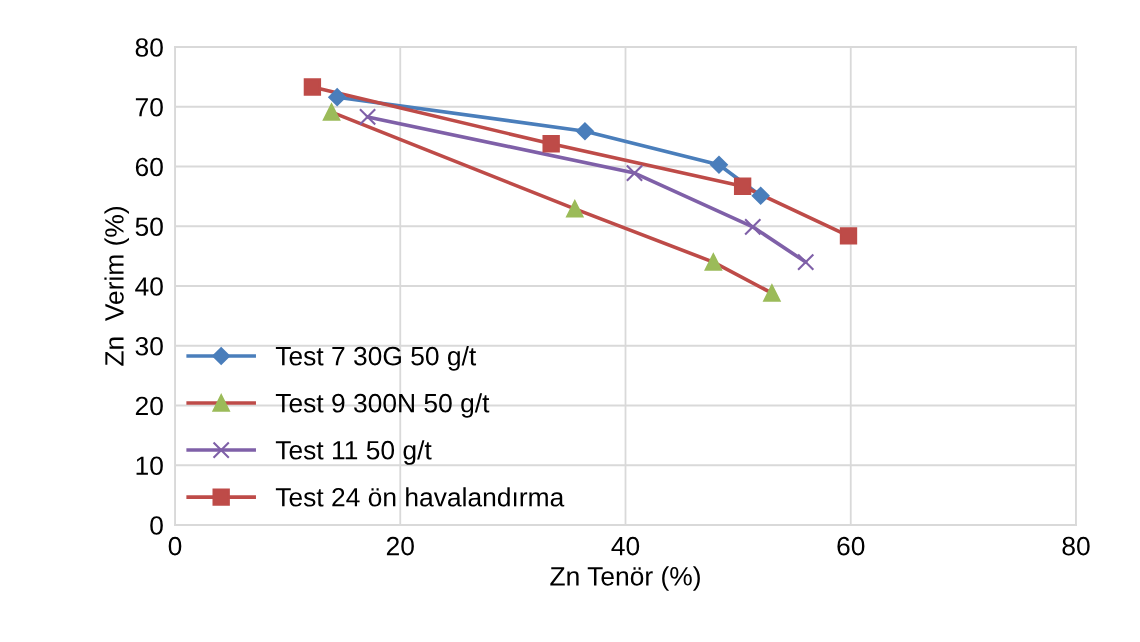 The width and height of the screenshot is (1140, 642). I want to click on y-tick-label: 20, so click(149, 406).